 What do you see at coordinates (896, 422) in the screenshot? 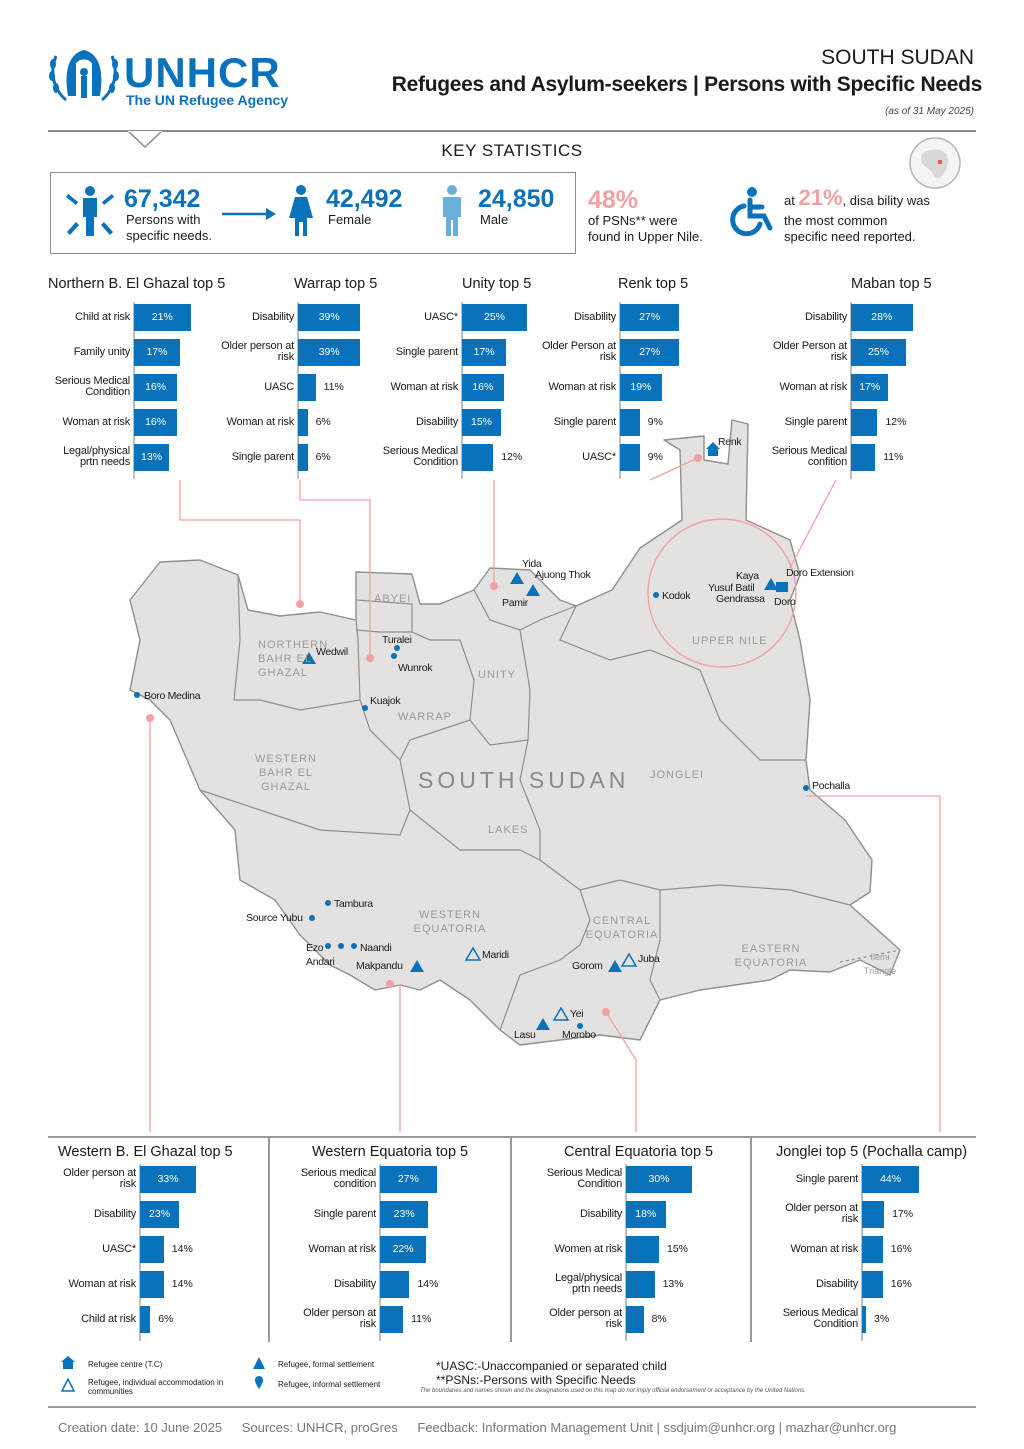
I see `bar-value-maban: 12%` at bounding box center [896, 422].